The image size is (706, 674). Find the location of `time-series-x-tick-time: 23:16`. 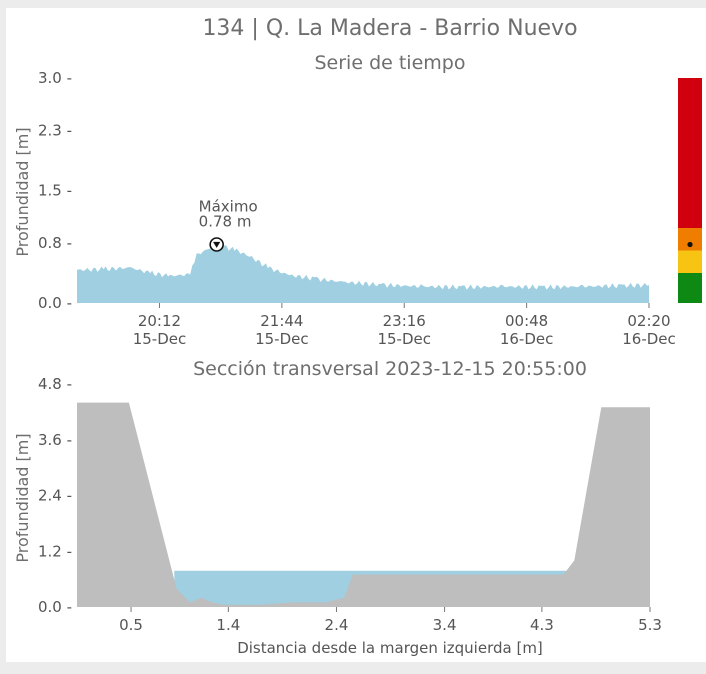

time-series-x-tick-time: 23:16 is located at coordinates (404, 321).